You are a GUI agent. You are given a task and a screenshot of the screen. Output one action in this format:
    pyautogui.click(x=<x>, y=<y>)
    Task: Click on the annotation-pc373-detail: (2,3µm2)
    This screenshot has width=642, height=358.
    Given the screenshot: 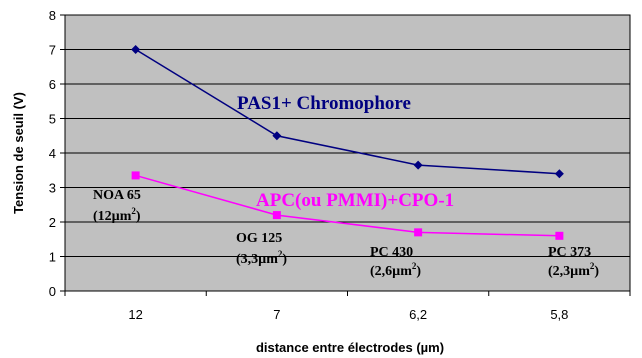 What is the action you would take?
    pyautogui.click(x=573, y=270)
    